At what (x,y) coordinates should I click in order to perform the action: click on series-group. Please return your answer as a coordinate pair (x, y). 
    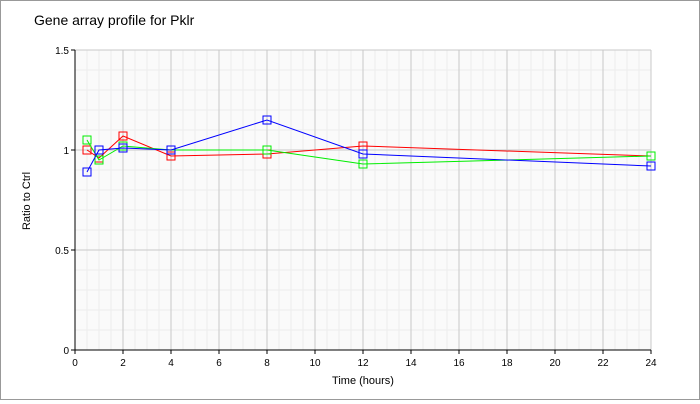
    Looking at the image, I should click on (369, 146).